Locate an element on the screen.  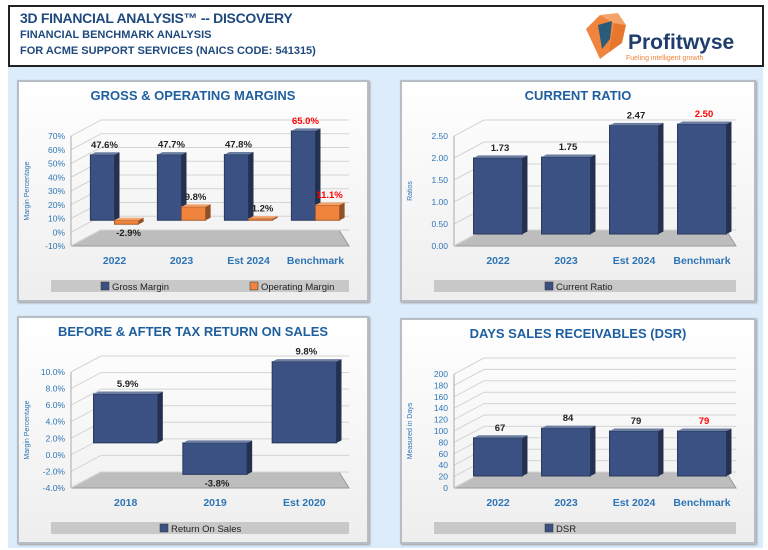
legend-label: Operating Margin is located at coordinates (297, 287).